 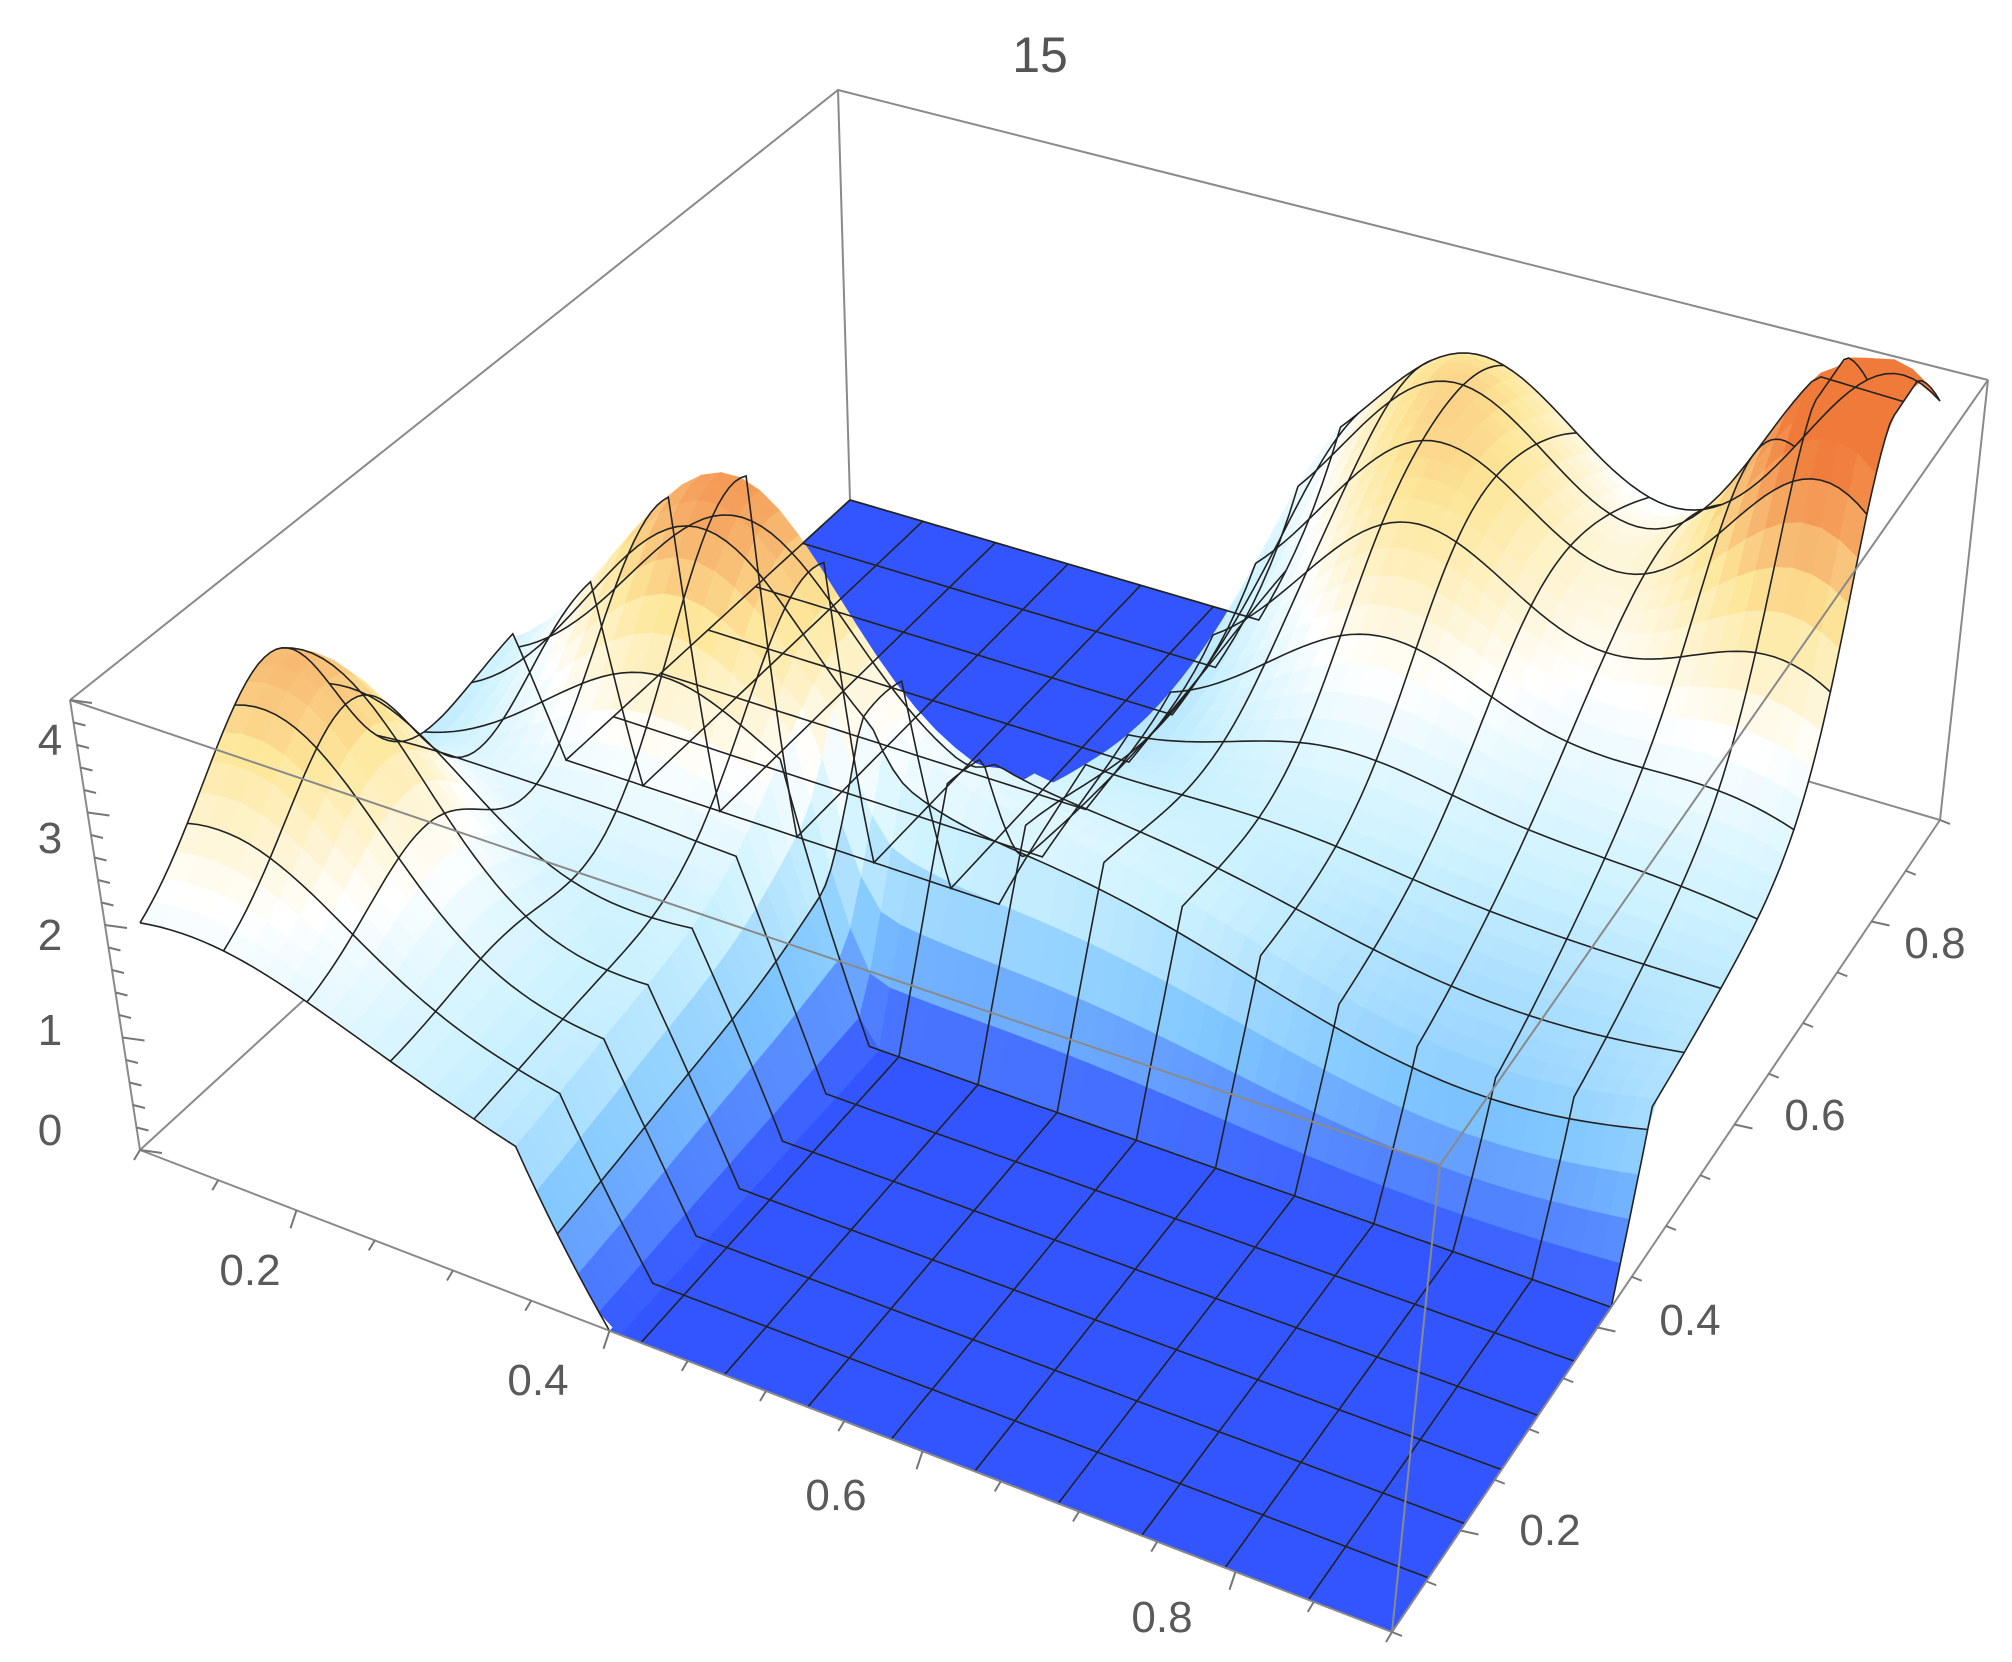 What do you see at coordinates (50, 1030) in the screenshot?
I see `z-tick-label-1: 1` at bounding box center [50, 1030].